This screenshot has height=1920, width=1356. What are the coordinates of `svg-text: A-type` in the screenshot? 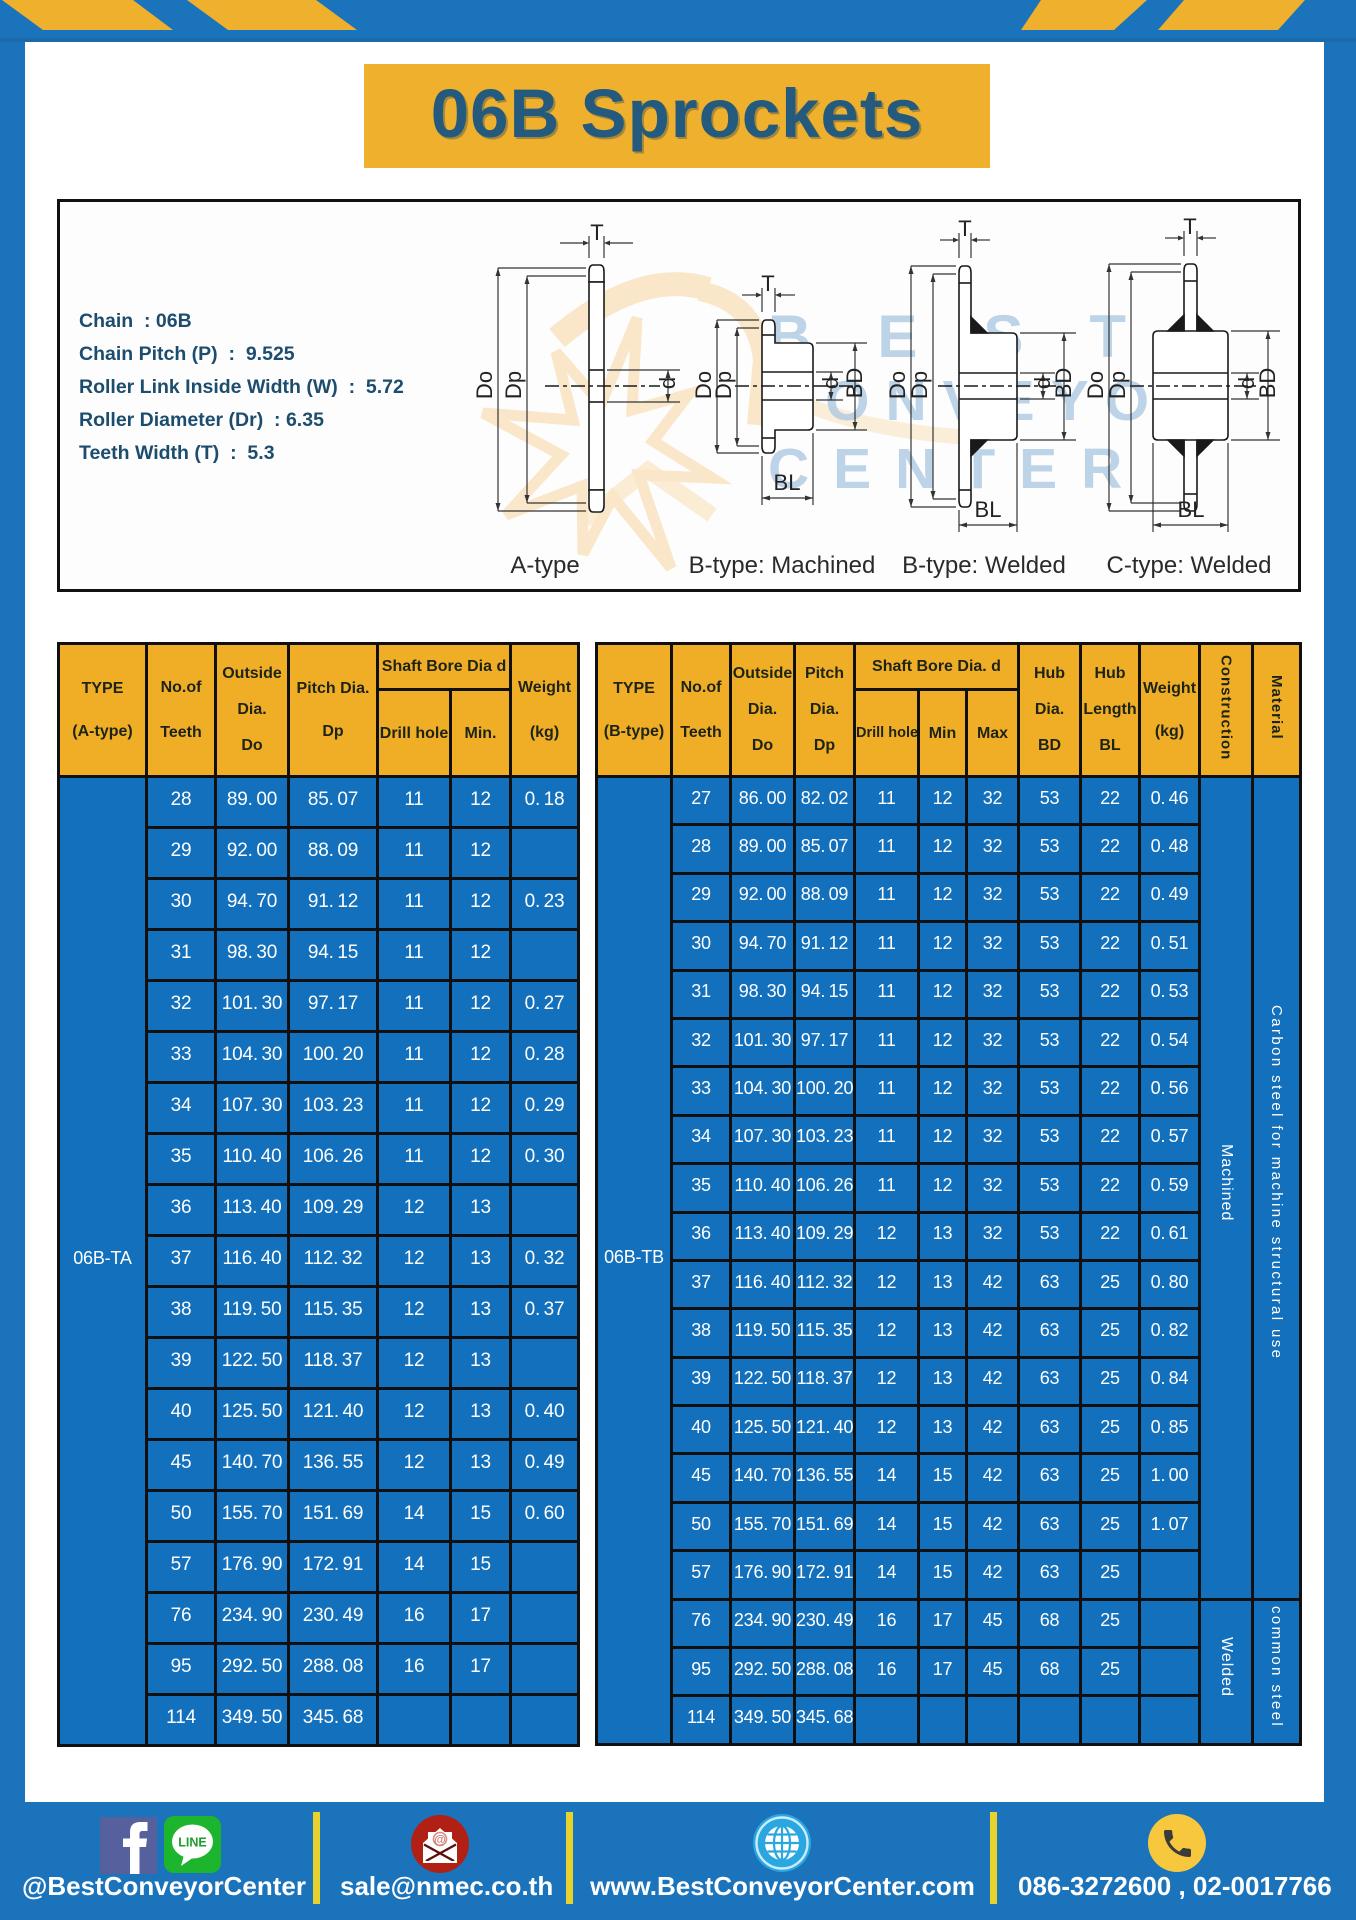 It's located at (544, 565).